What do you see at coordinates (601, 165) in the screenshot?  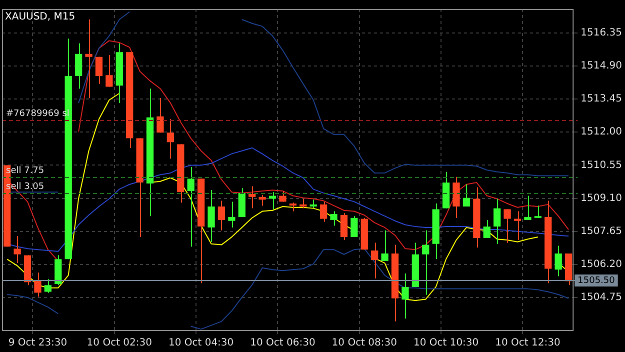 I see `y-tick-label: 1510.55` at bounding box center [601, 165].